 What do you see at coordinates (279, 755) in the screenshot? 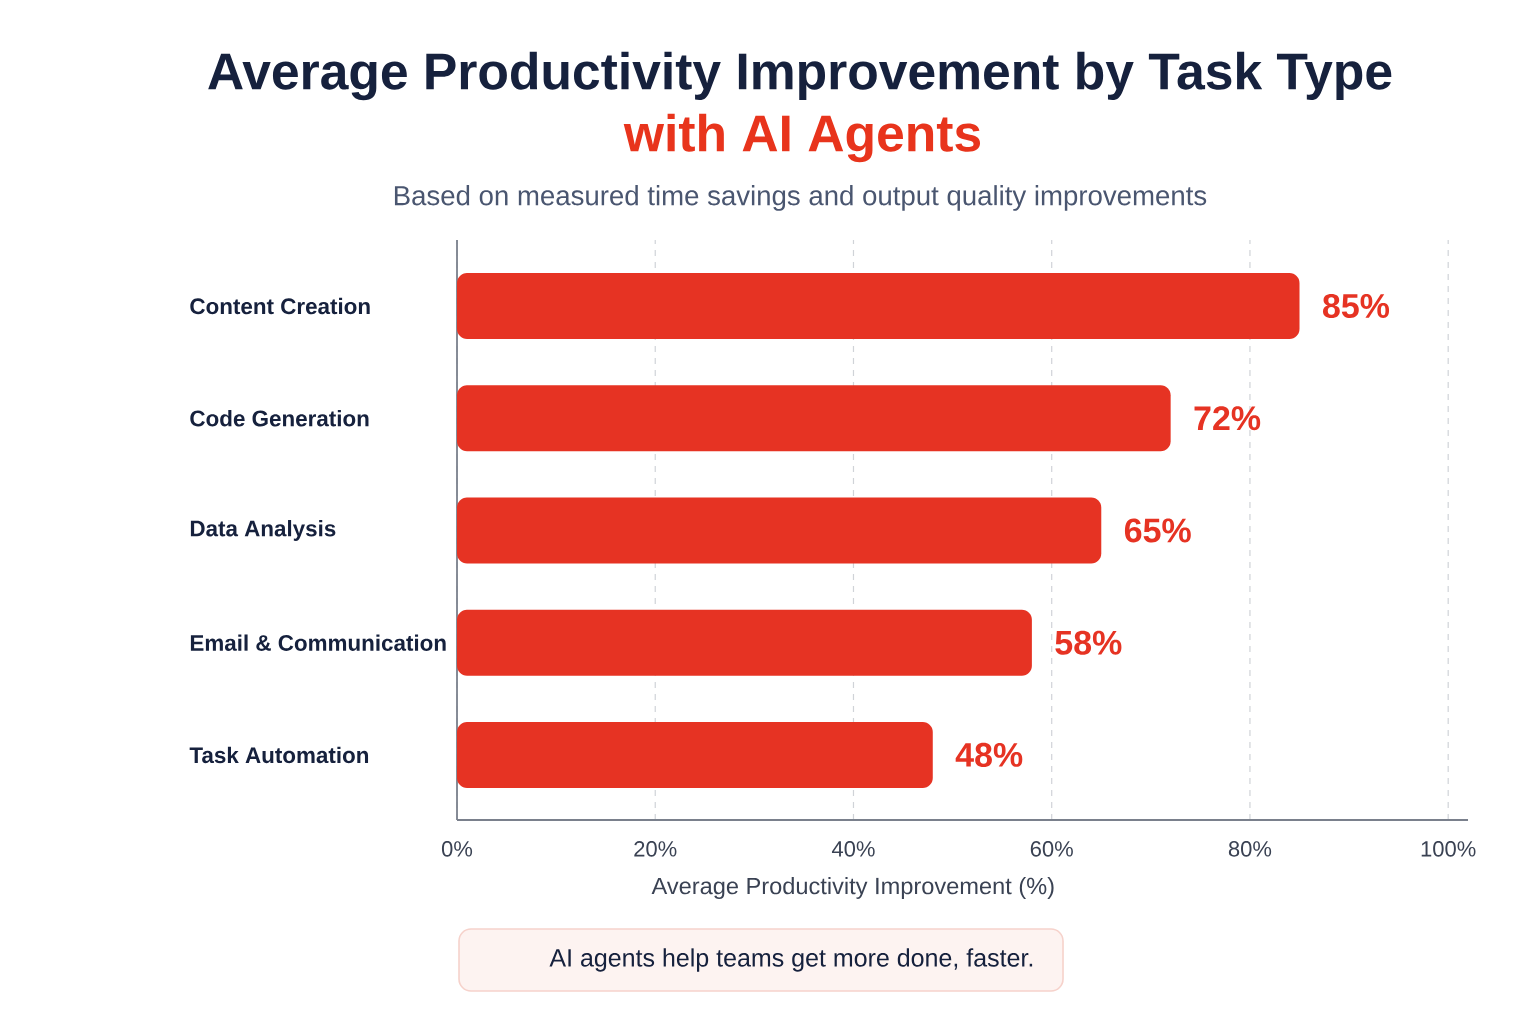
I see `y-tick-label: Task Automation` at bounding box center [279, 755].